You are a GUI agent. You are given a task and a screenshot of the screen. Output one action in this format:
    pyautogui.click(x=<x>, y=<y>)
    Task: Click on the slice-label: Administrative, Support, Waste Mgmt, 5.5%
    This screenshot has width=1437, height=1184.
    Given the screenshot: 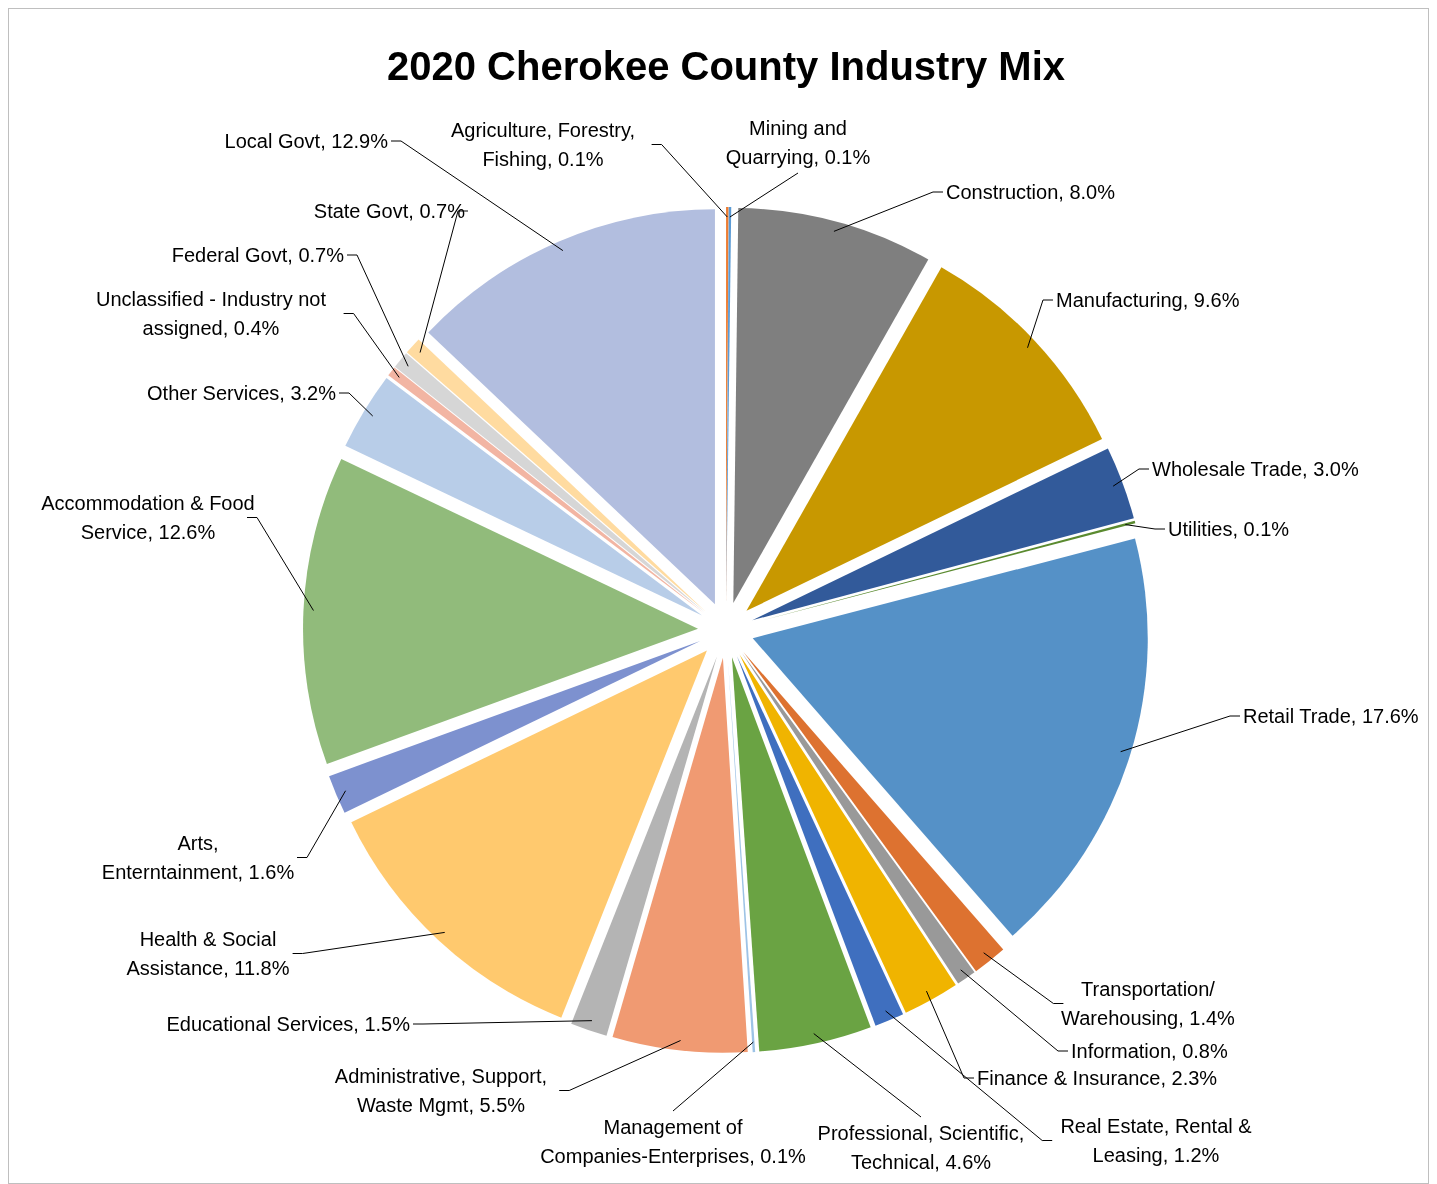 What is the action you would take?
    pyautogui.click(x=441, y=1090)
    